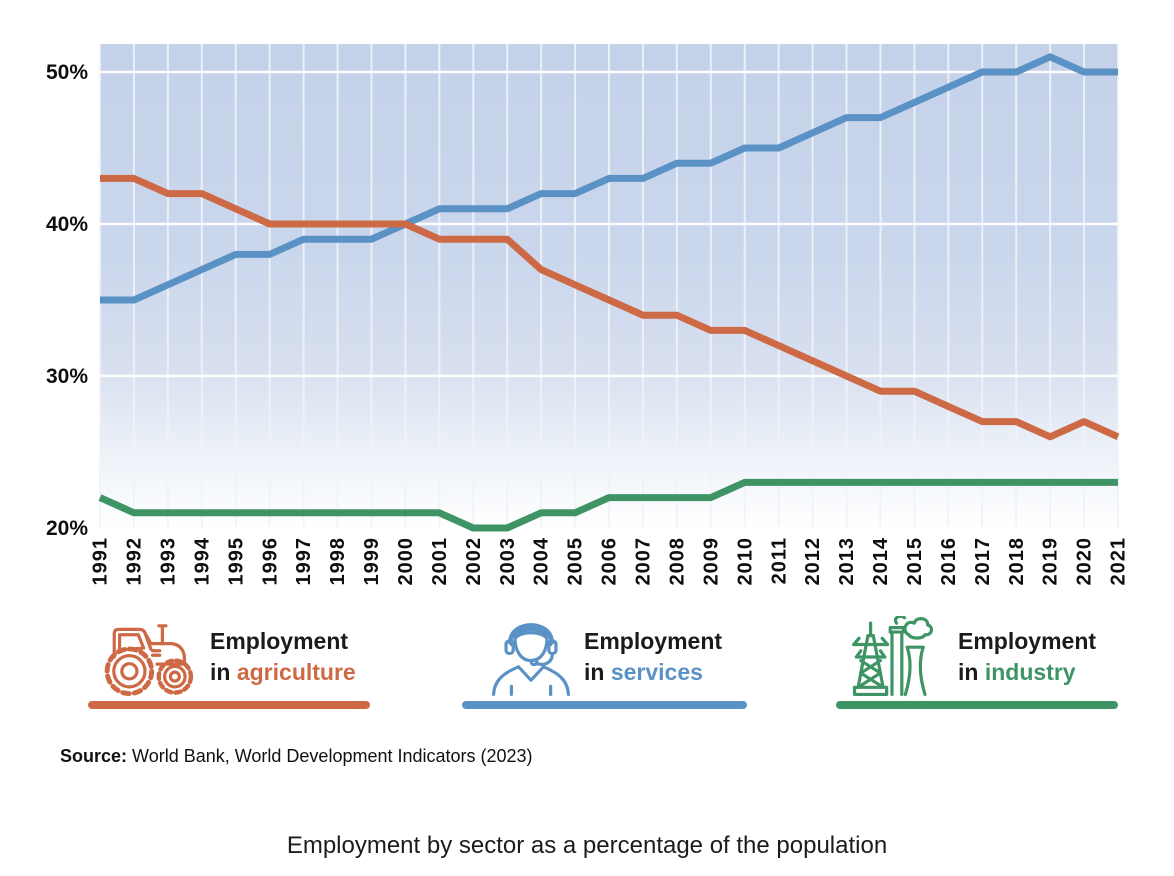 This screenshot has height=876, width=1174. Describe the element at coordinates (915, 561) in the screenshot. I see `x-tick-label: 2015` at that location.